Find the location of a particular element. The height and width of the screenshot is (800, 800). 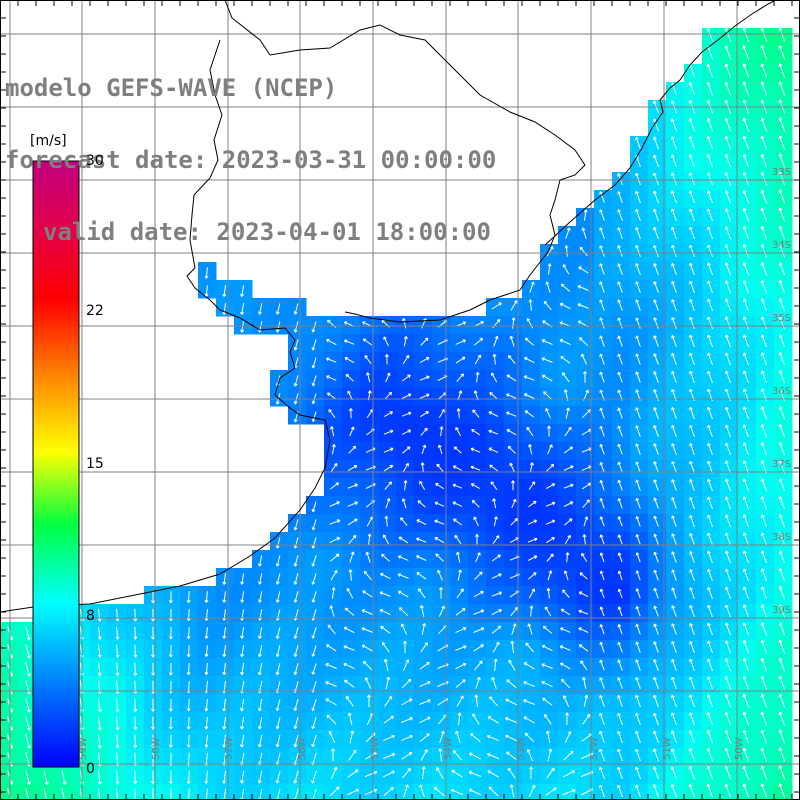

colorbar-tick: 22 is located at coordinates (95, 311).